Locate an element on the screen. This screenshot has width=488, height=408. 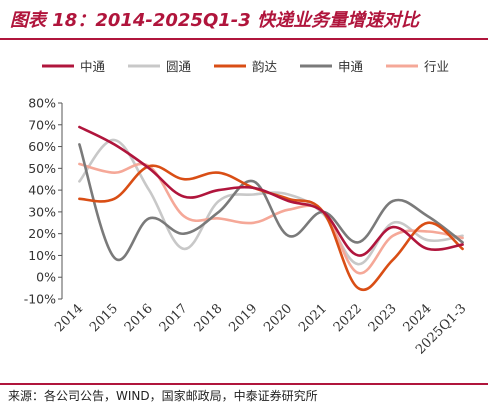
y-tick-label: 10% is located at coordinates (42, 255).